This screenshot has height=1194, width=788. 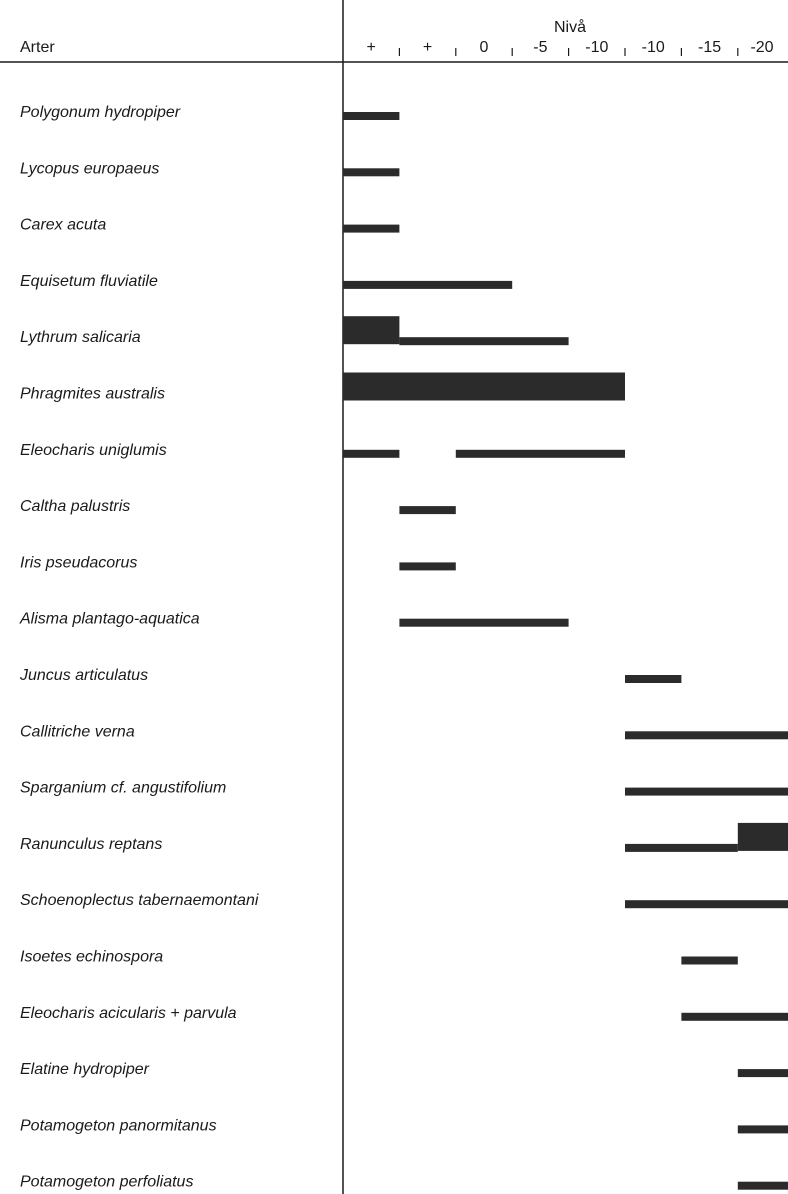 What do you see at coordinates (106, 1182) in the screenshot?
I see `species-label: Potamogeton perfoliatus` at bounding box center [106, 1182].